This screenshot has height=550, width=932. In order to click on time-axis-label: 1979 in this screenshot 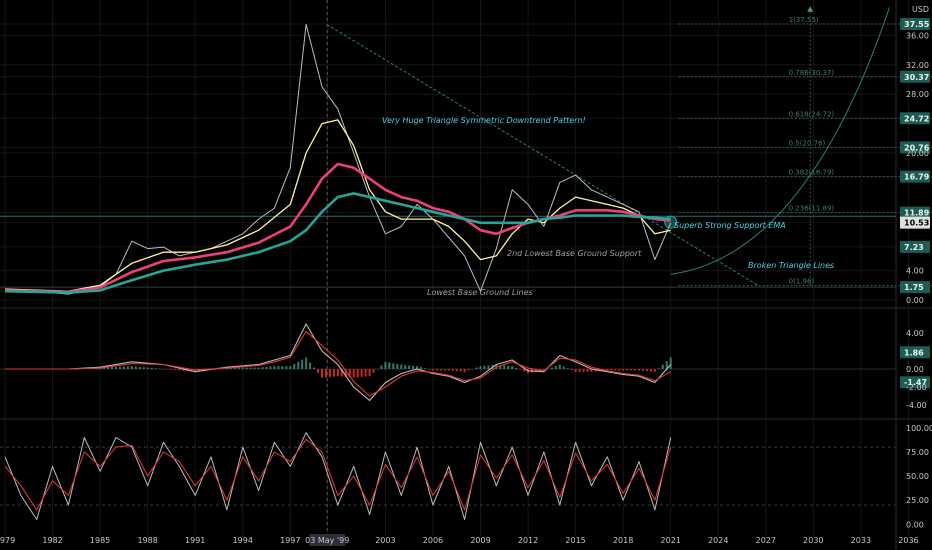, I will do `click(7, 540)`.